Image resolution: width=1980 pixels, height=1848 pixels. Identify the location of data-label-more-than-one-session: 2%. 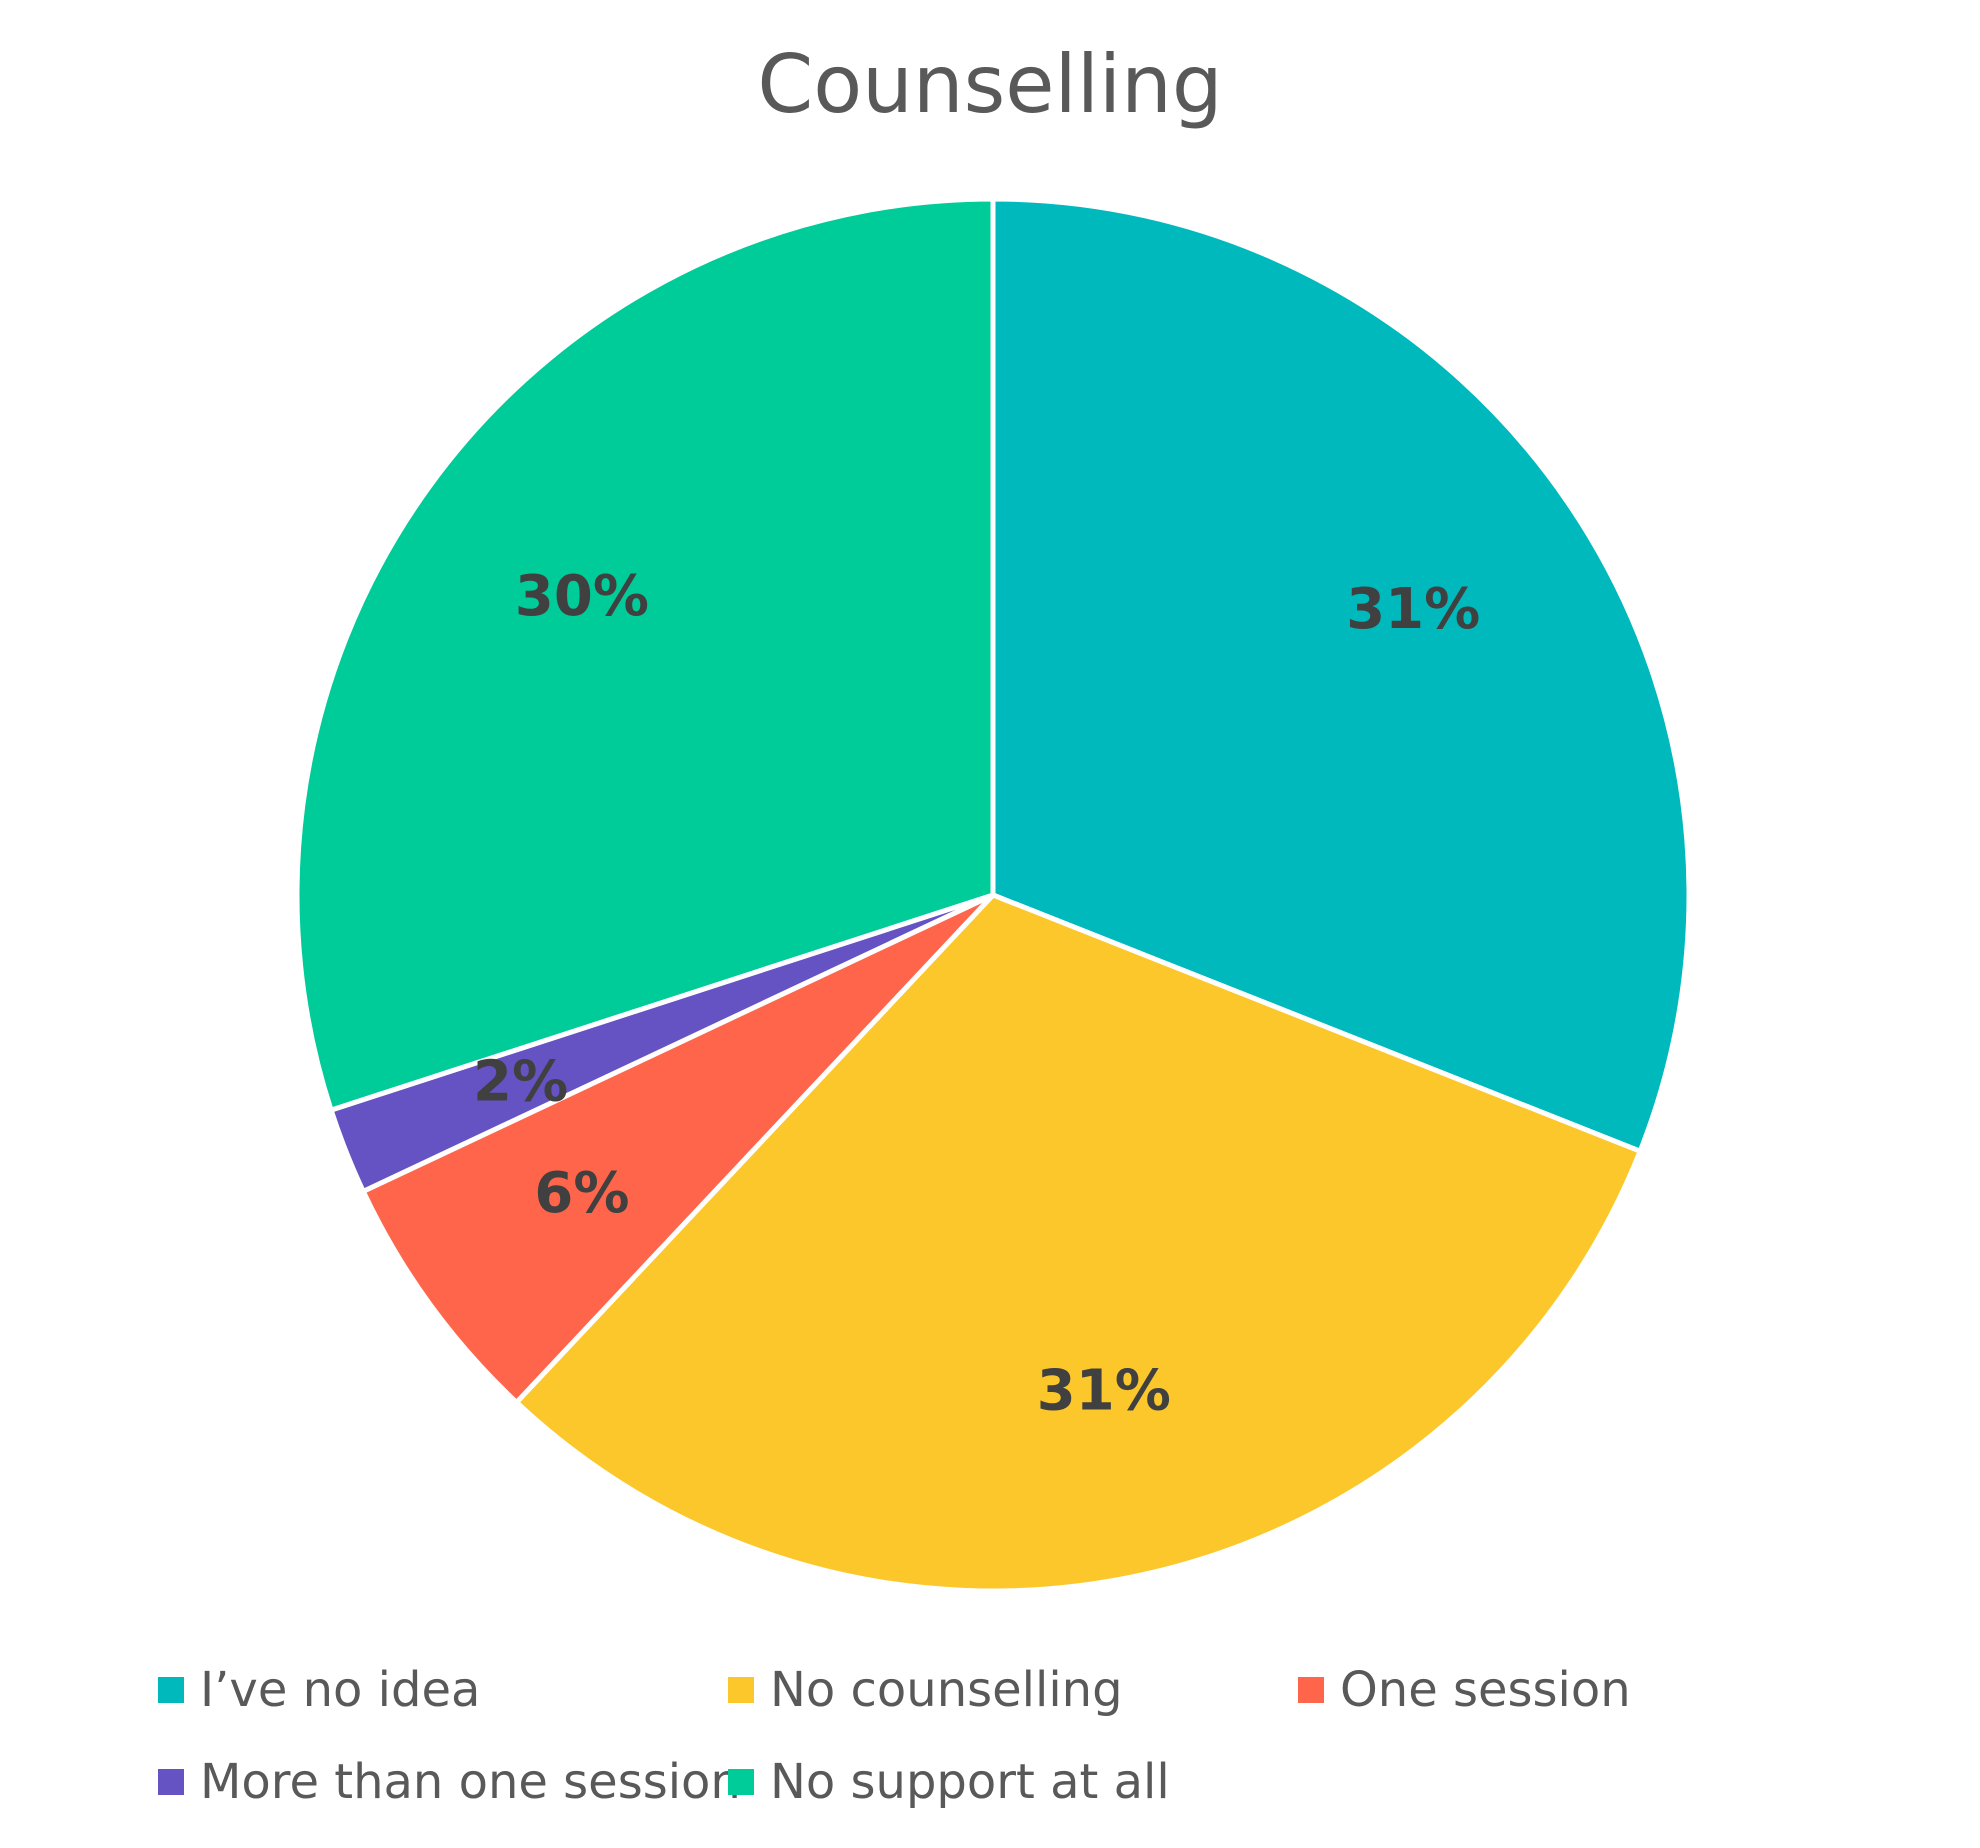
(520, 1082).